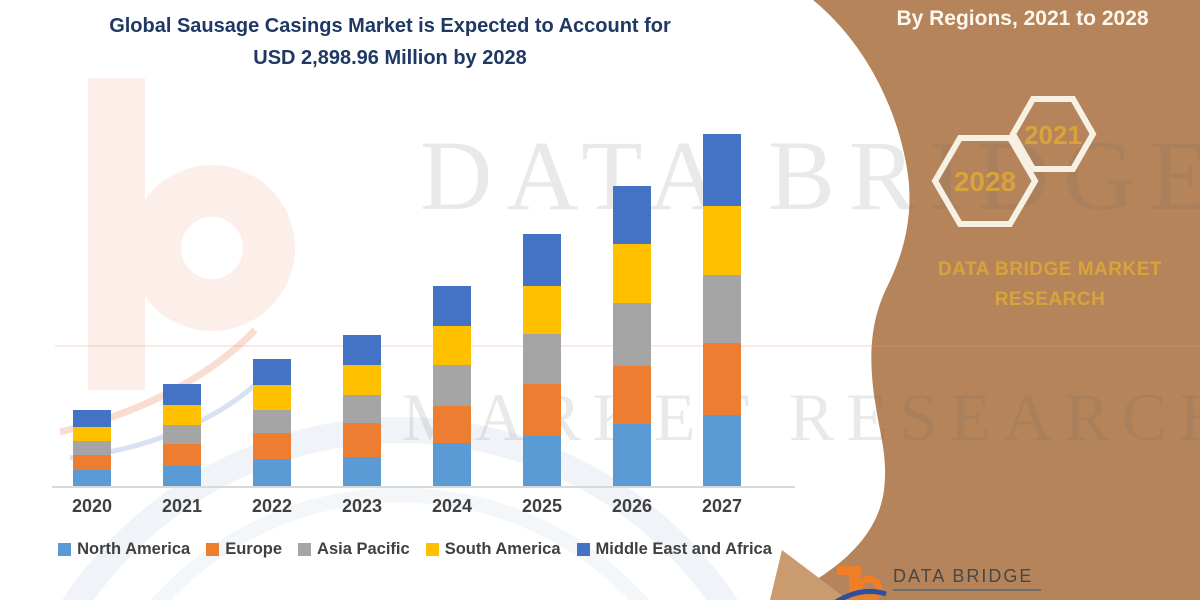  What do you see at coordinates (305, 549) in the screenshot?
I see `legend-swatch-asia-pacific` at bounding box center [305, 549].